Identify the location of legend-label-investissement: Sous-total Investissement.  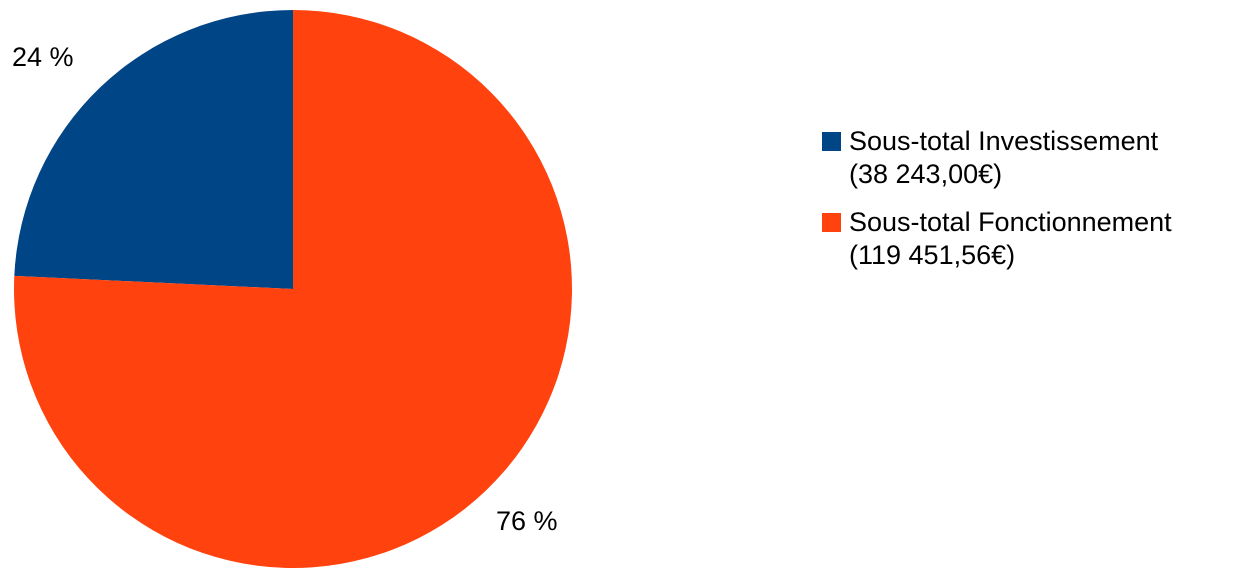
(1004, 141).